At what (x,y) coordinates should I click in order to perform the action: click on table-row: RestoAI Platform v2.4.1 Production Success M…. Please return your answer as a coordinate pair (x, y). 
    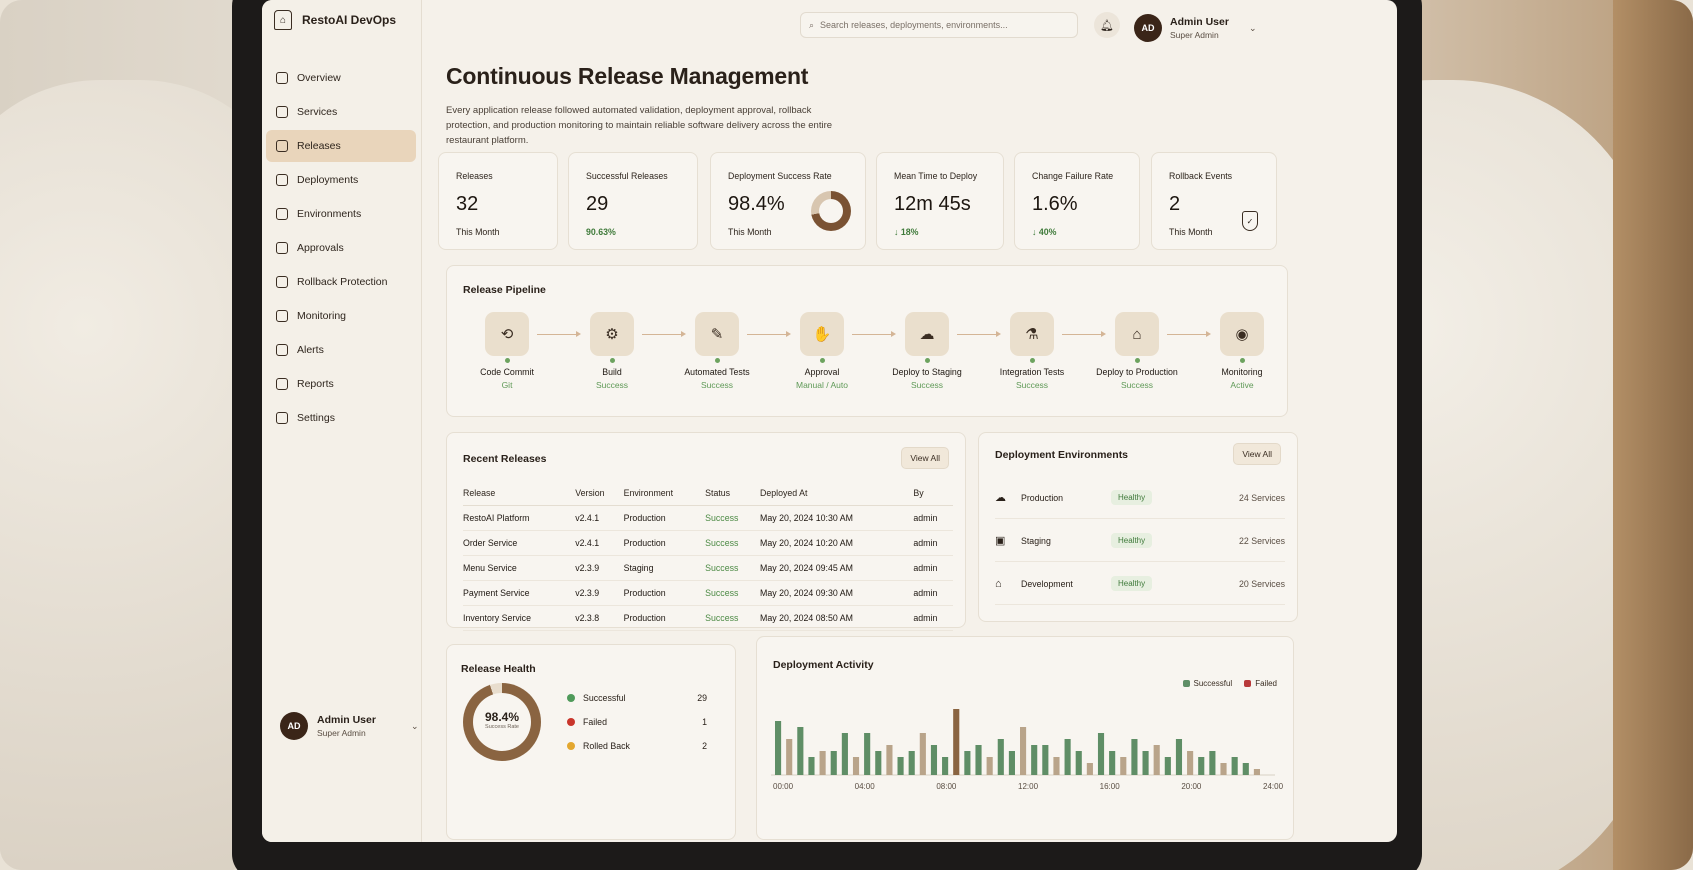
    Looking at the image, I should click on (708, 518).